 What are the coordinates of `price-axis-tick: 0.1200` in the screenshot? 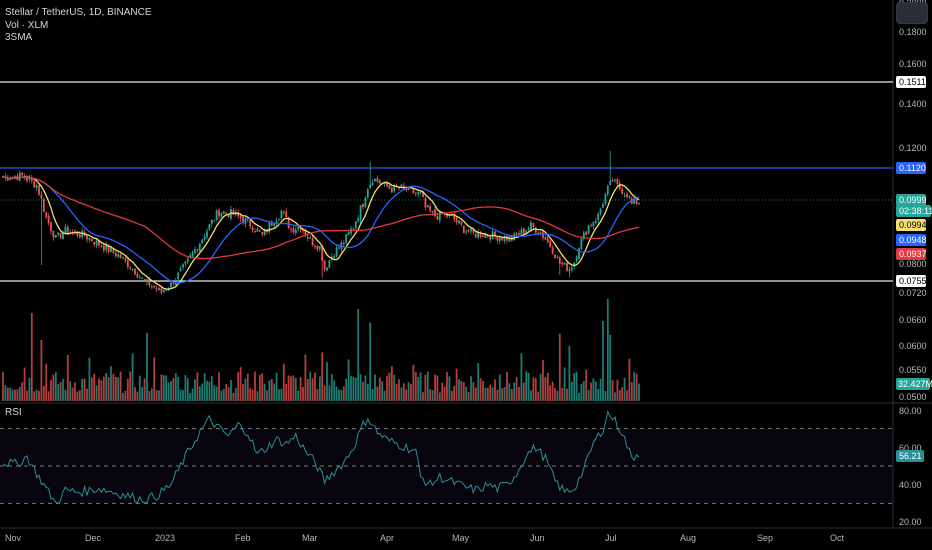 It's located at (913, 148).